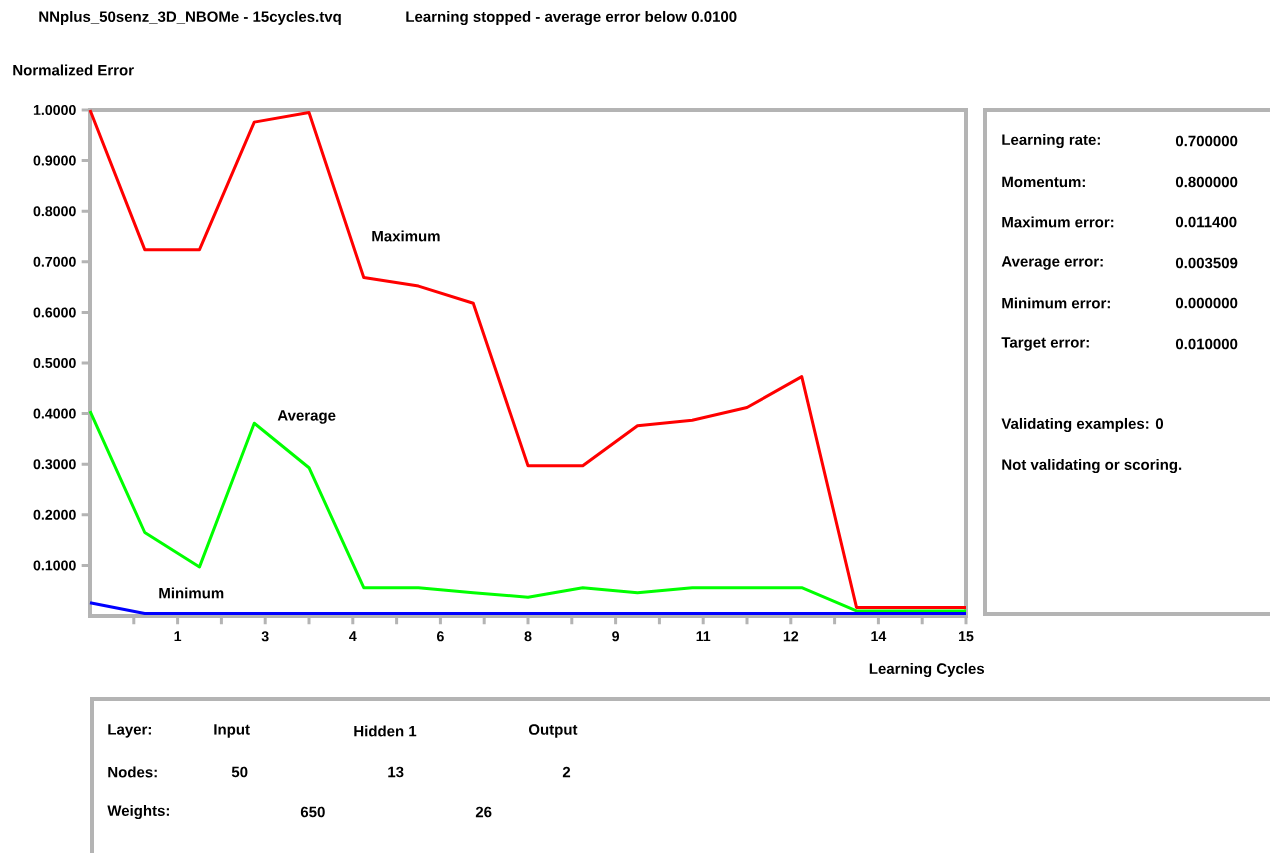 The height and width of the screenshot is (853, 1270). What do you see at coordinates (353, 636) in the screenshot?
I see `x-tick-label: 4` at bounding box center [353, 636].